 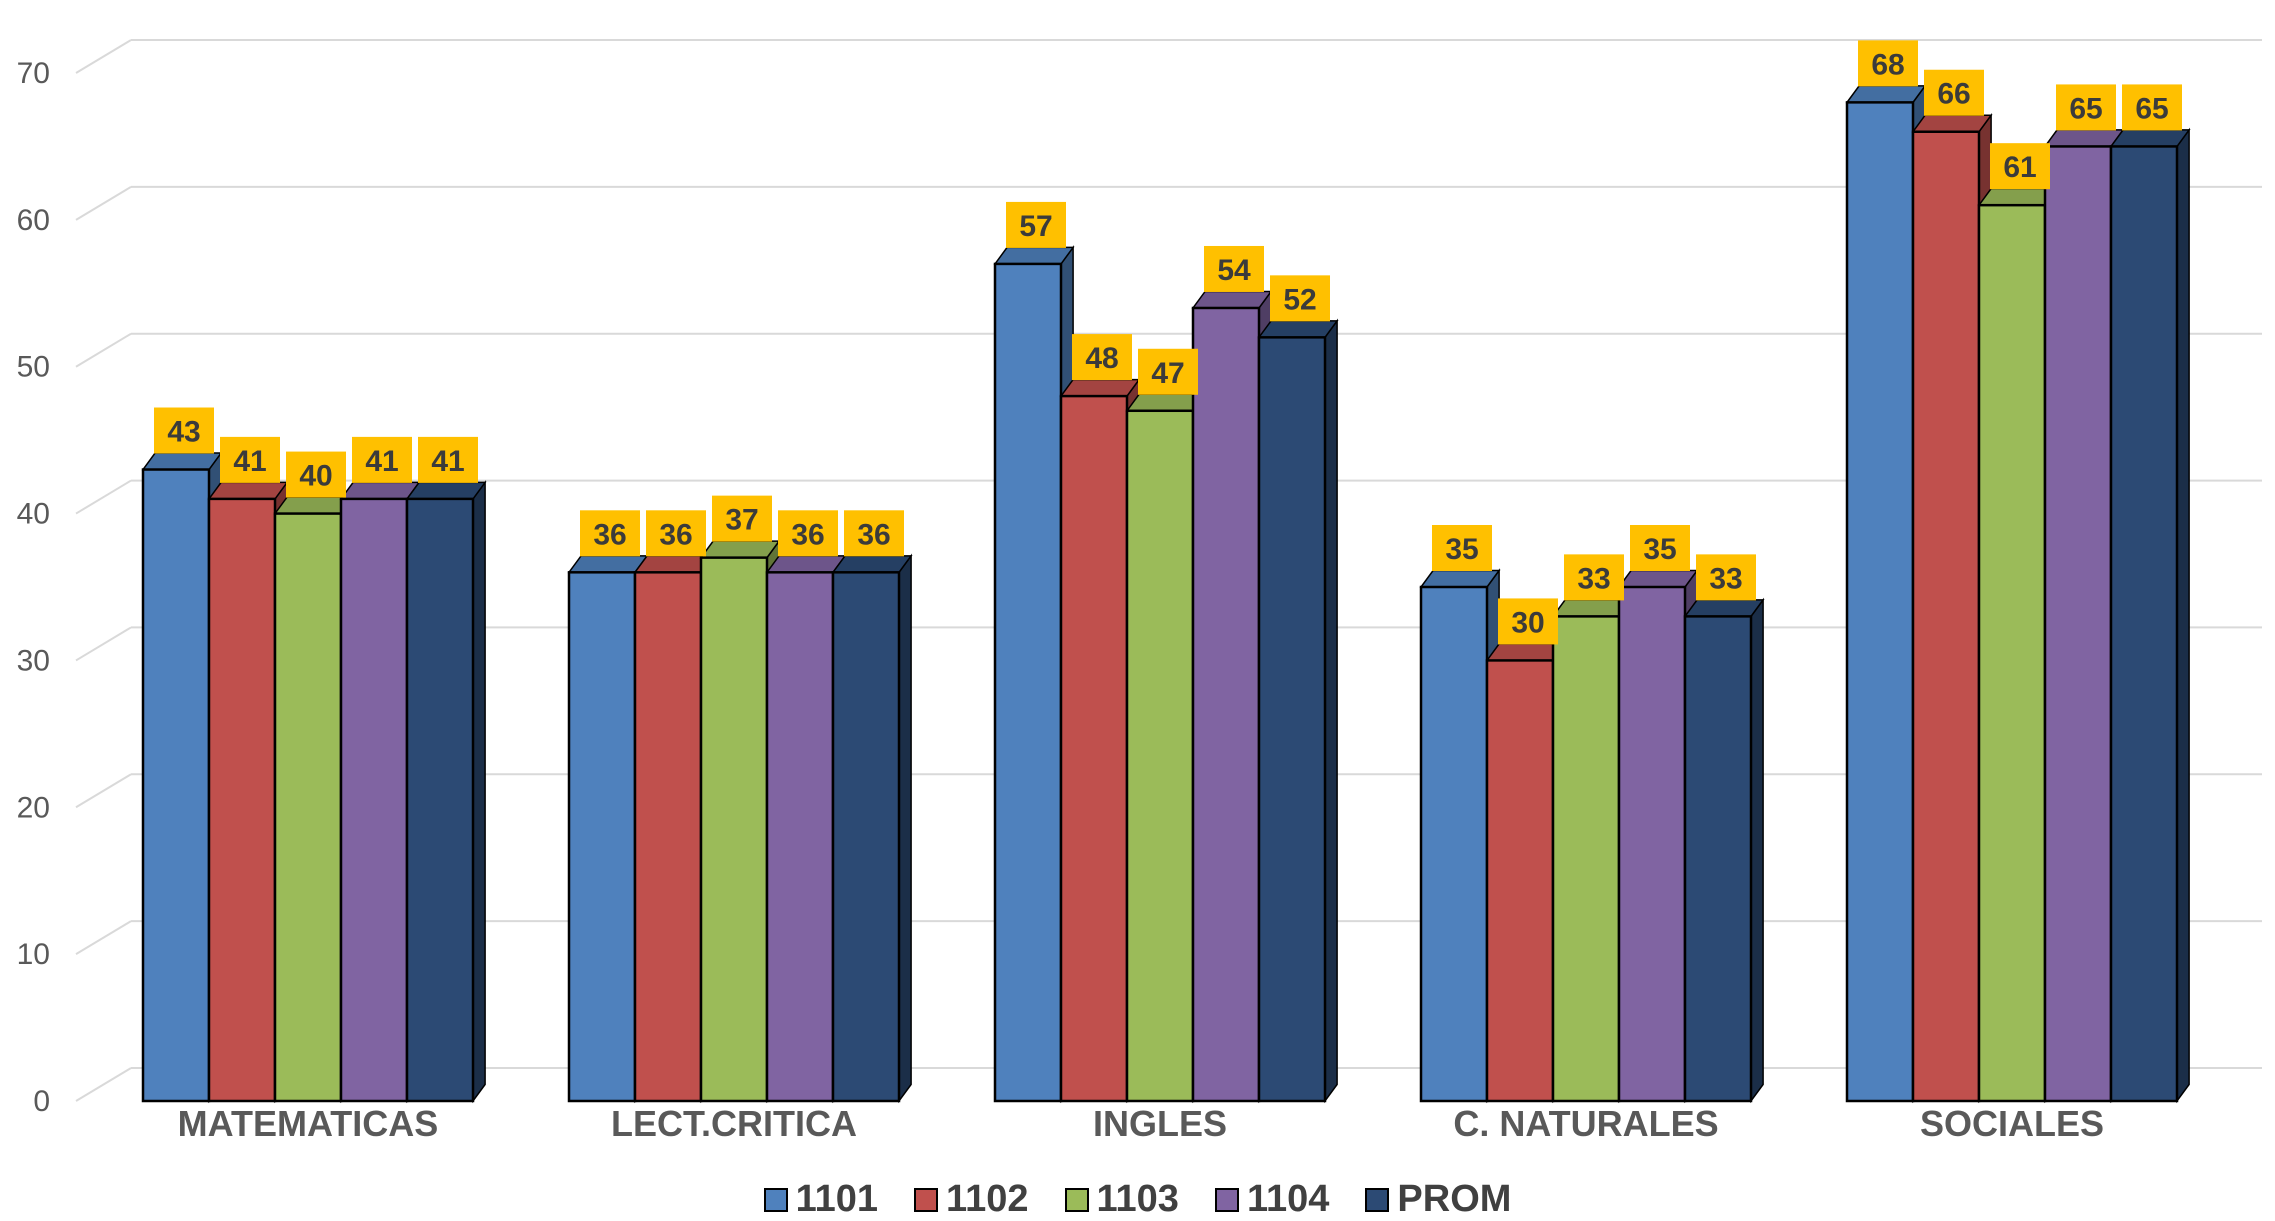 What do you see at coordinates (1454, 1199) in the screenshot?
I see `legend-label-prom: PROM` at bounding box center [1454, 1199].